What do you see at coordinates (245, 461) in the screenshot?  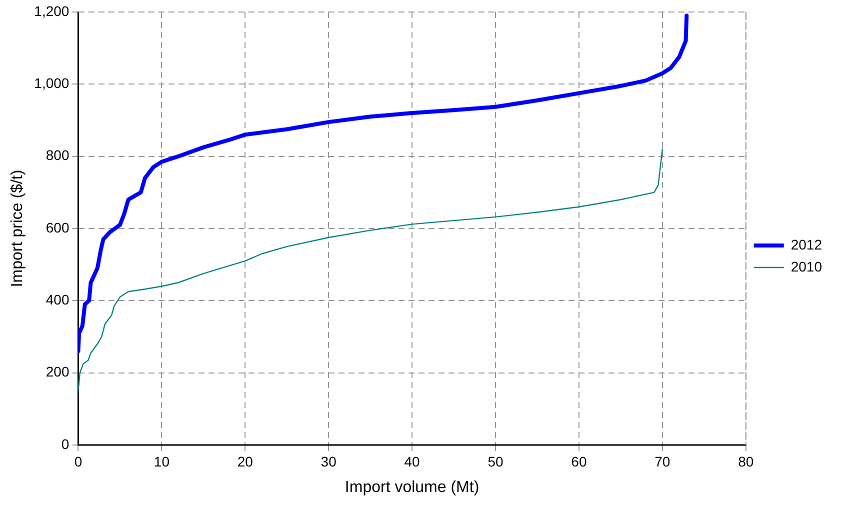 I see `x-tick-label: 20` at bounding box center [245, 461].